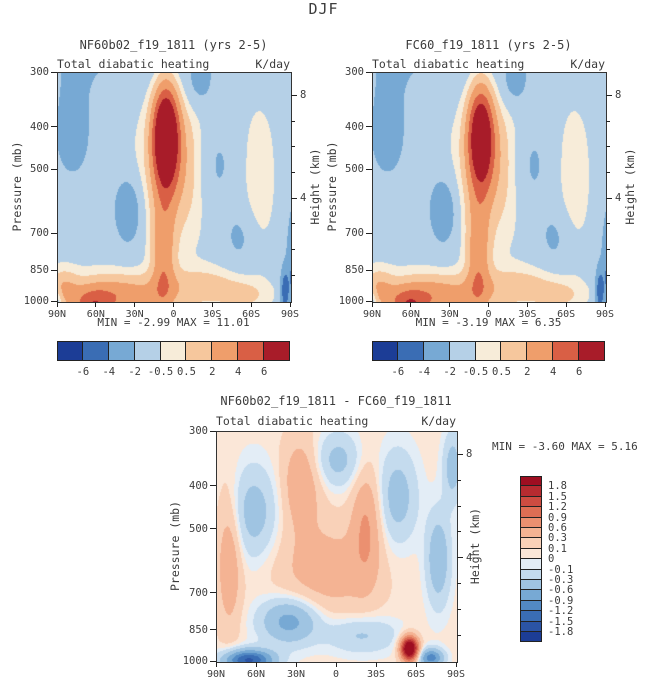  I want to click on panel-left-title: NF60b02_f19_1811 (yrs 2-5), so click(173, 45).